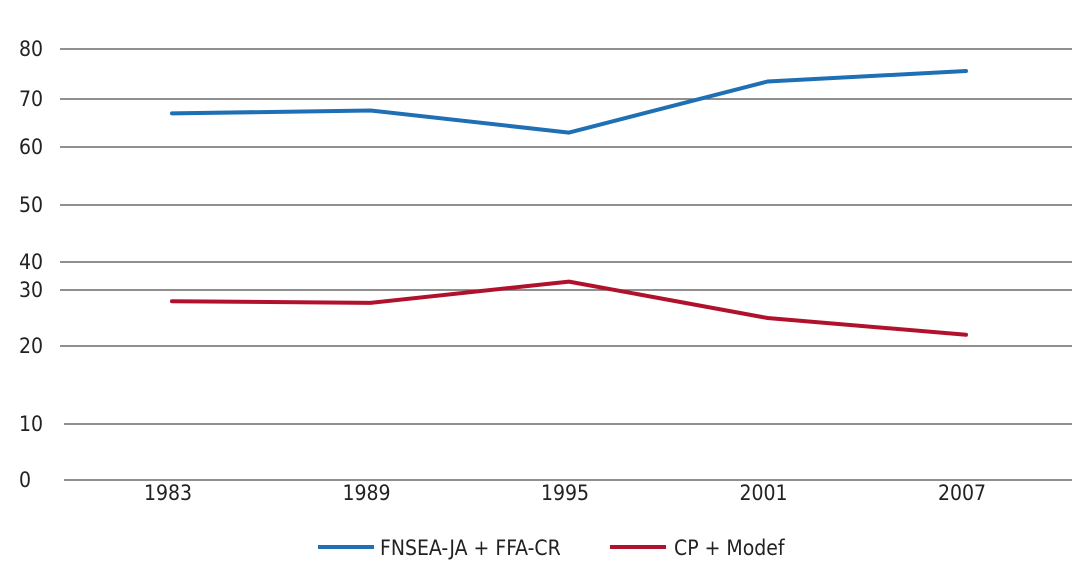 The image size is (1090, 573). I want to click on x-axis-ticks: 1983 1989 1995 2001 2007, so click(565, 493).